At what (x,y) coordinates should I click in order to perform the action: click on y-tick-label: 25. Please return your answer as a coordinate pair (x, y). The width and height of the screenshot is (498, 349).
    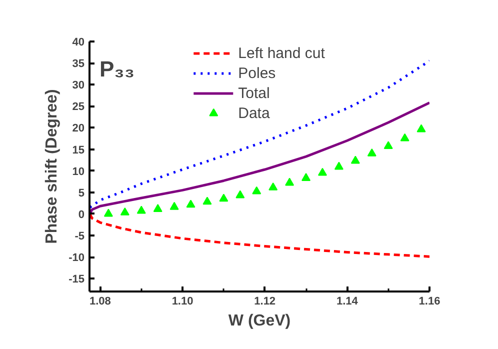
    Looking at the image, I should click on (78, 107).